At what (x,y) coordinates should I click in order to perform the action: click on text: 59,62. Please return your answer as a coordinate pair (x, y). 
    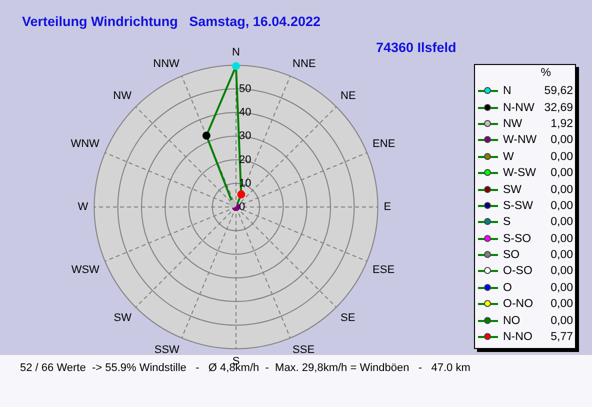
    Looking at the image, I should click on (558, 91).